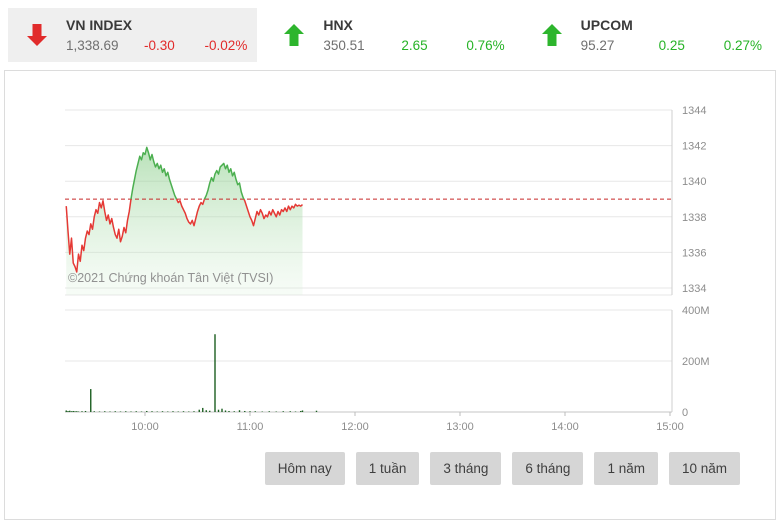 This screenshot has width=780, height=524. Describe the element at coordinates (304, 468) in the screenshot. I see `range-button-today: Hôm nay` at that location.